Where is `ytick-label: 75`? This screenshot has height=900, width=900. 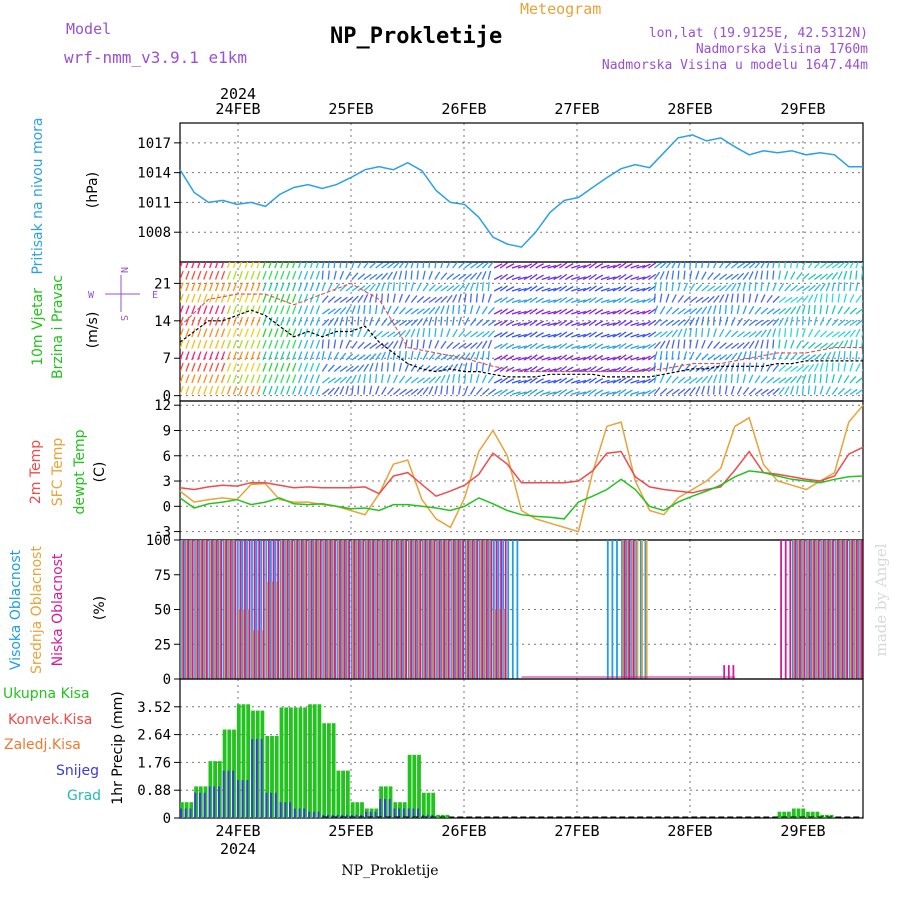
ytick-label: 75 is located at coordinates (162, 576).